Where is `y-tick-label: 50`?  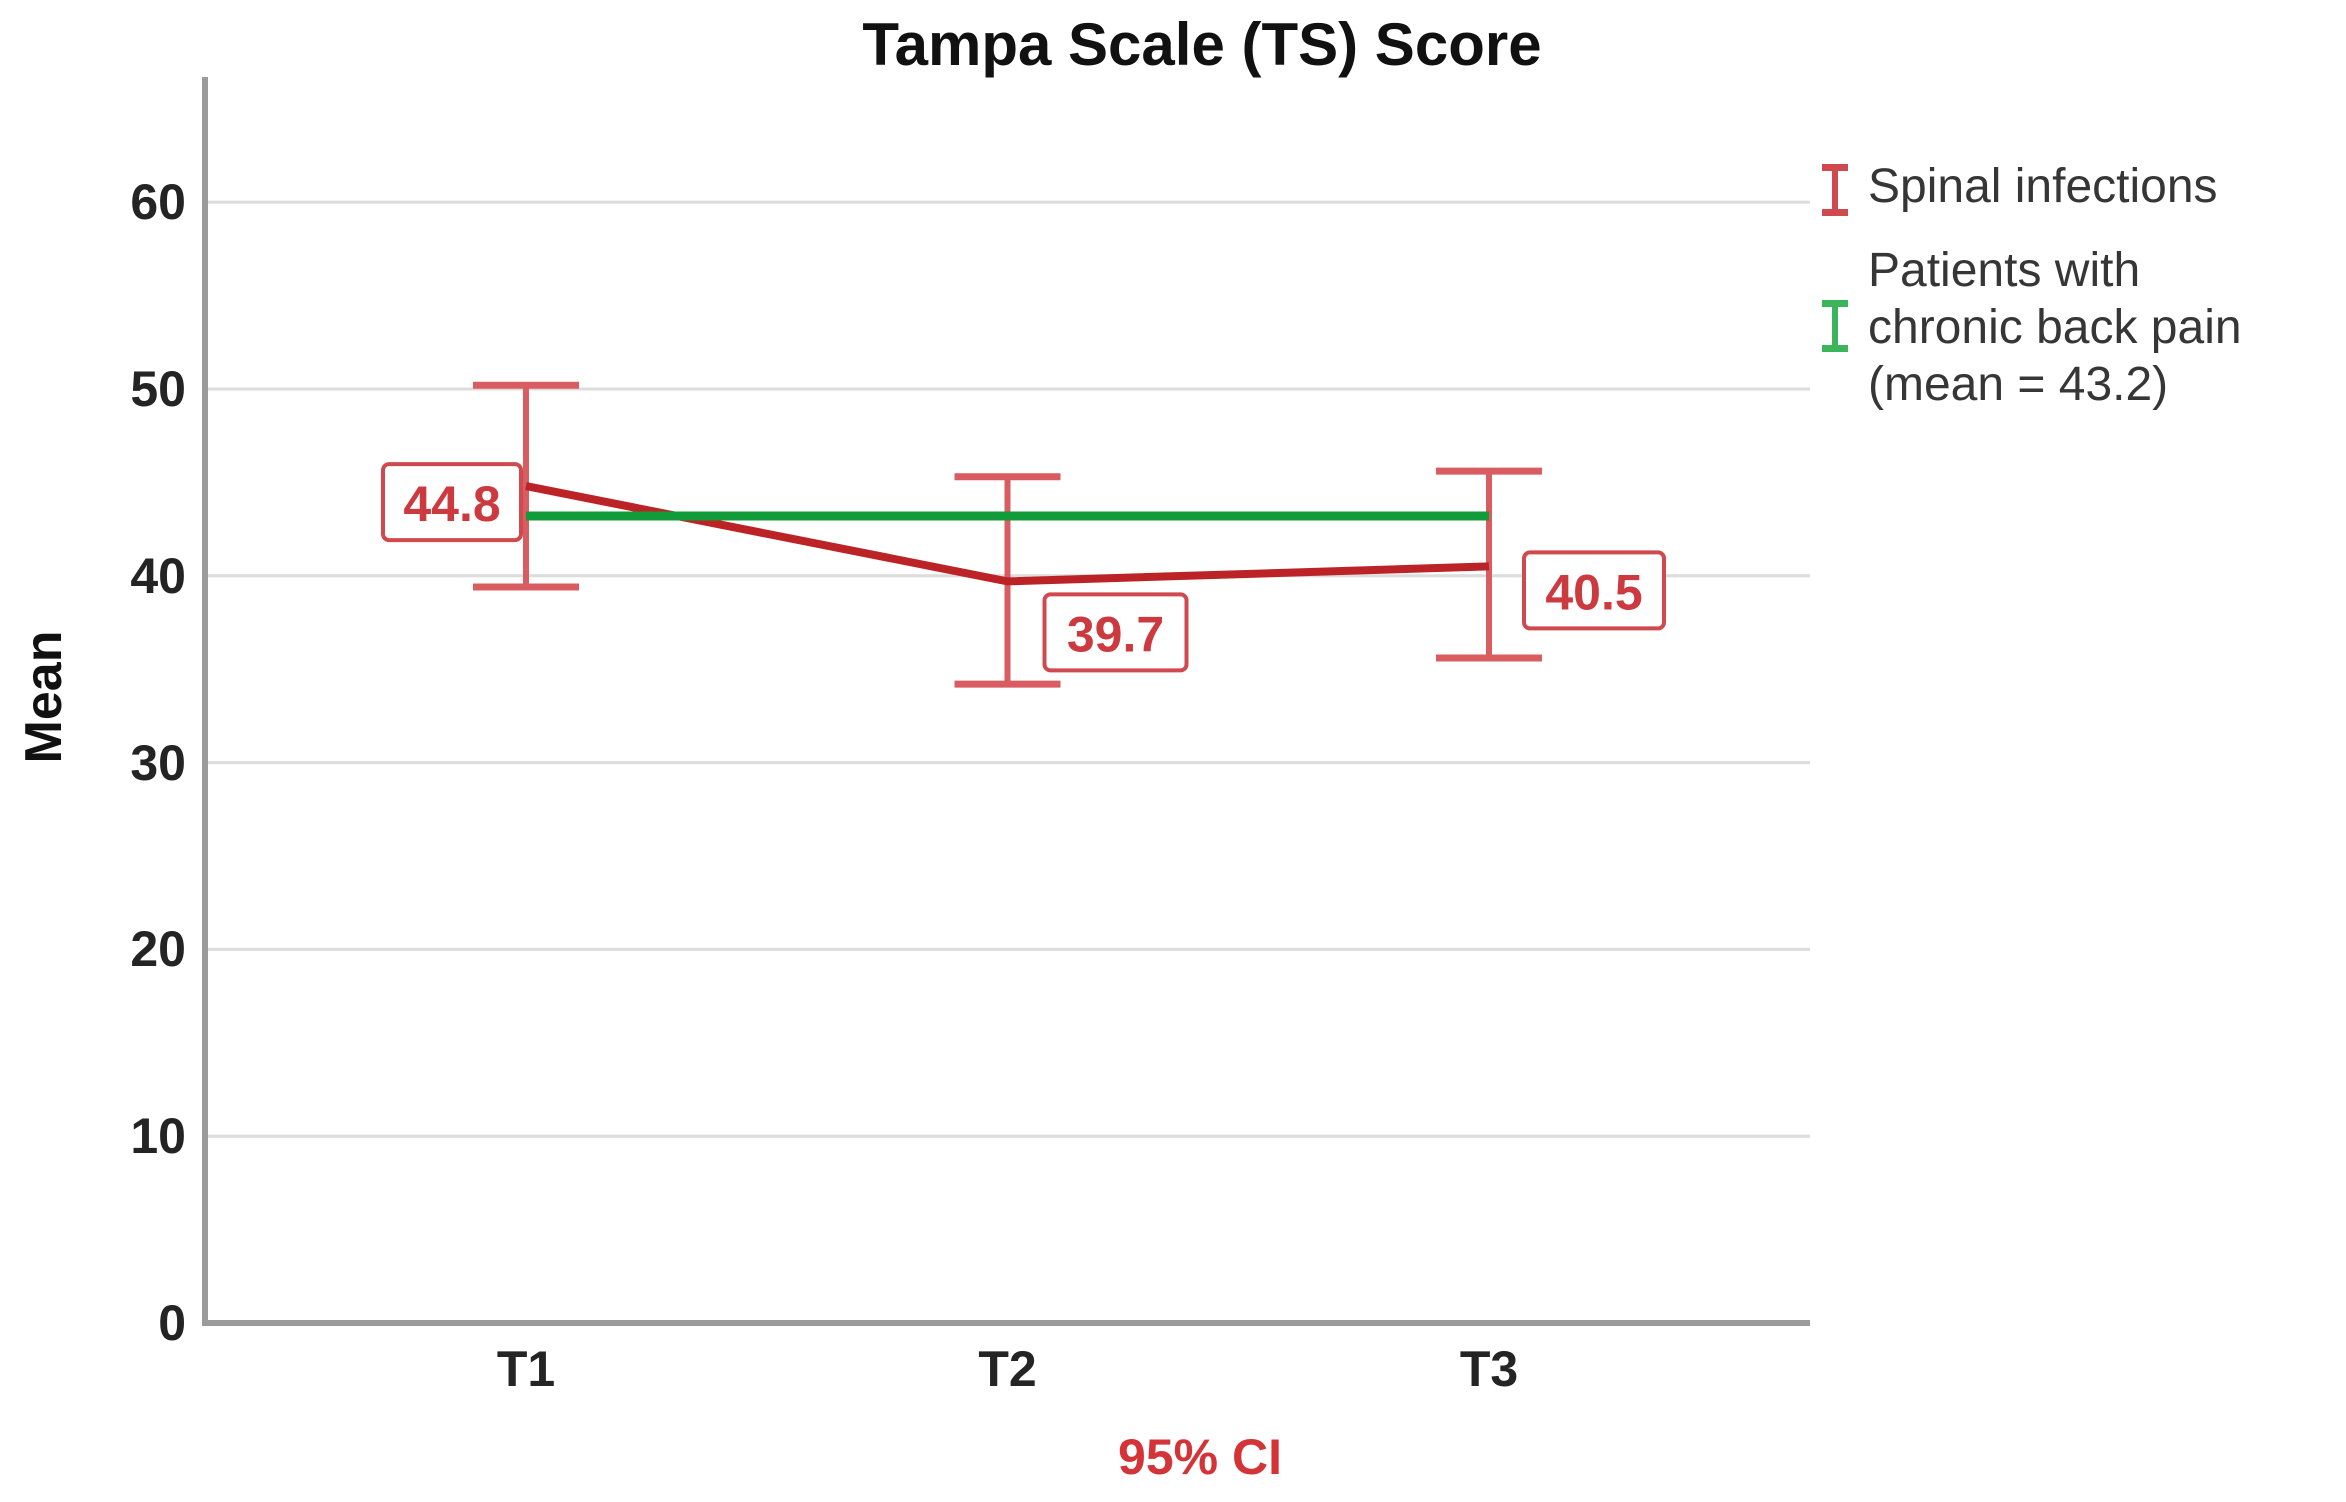 y-tick-label: 50 is located at coordinates (158, 388).